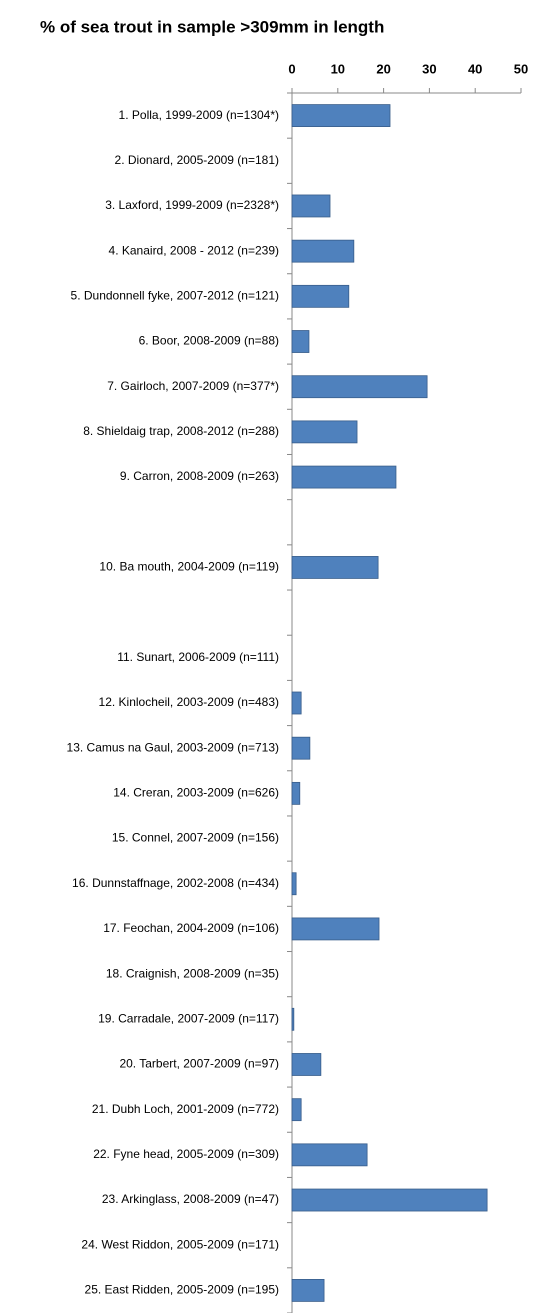 This screenshot has width=533, height=1313. What do you see at coordinates (185, 1109) in the screenshot?
I see `y-tick-label: 21. Dubh Loch, 2001-2009 (n=772)` at bounding box center [185, 1109].